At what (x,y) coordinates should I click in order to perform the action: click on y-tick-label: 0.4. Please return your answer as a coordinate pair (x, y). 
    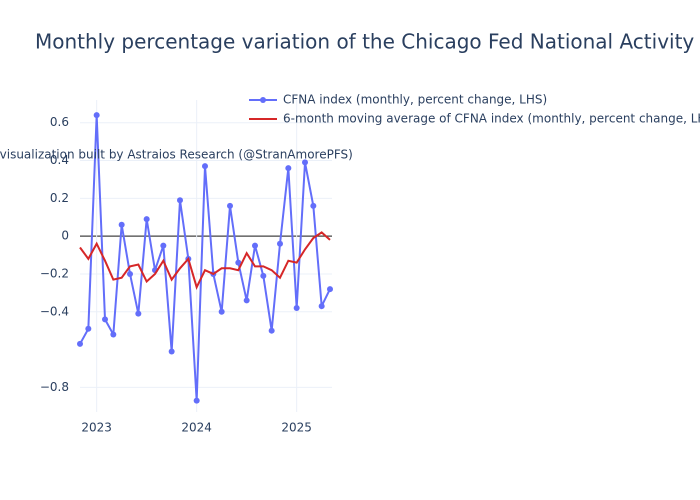
    Looking at the image, I should click on (59, 160).